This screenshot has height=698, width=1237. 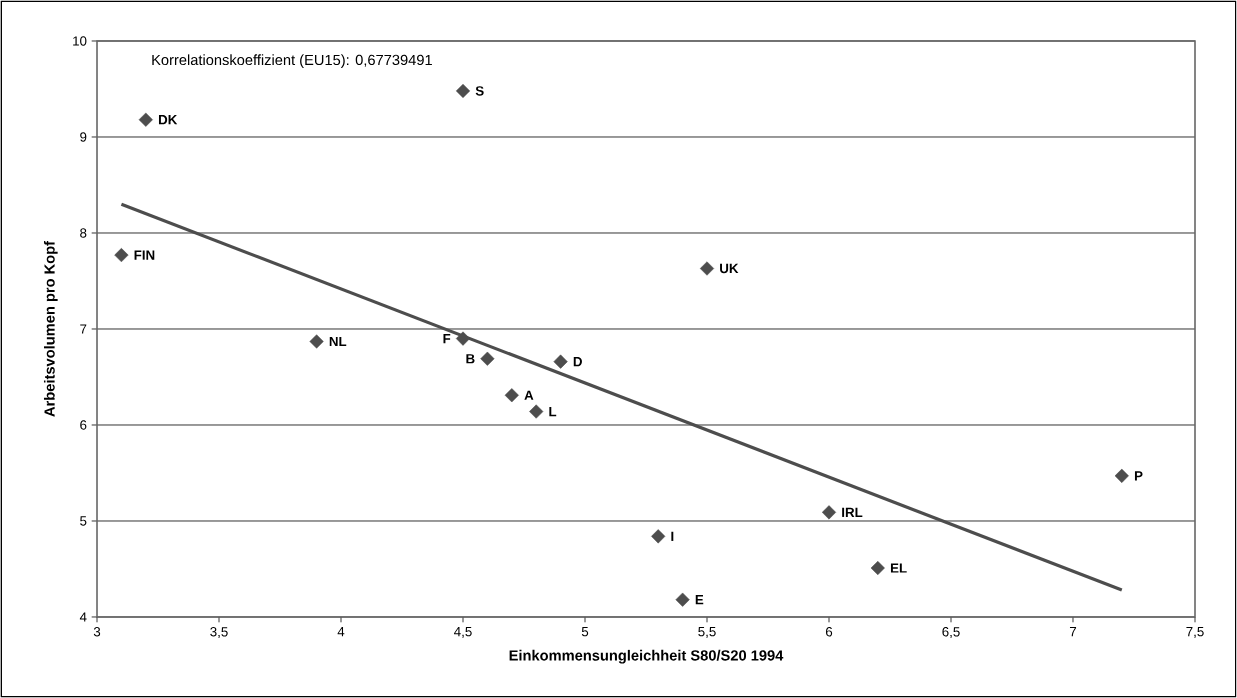 I want to click on annotation: B, so click(x=470, y=359).